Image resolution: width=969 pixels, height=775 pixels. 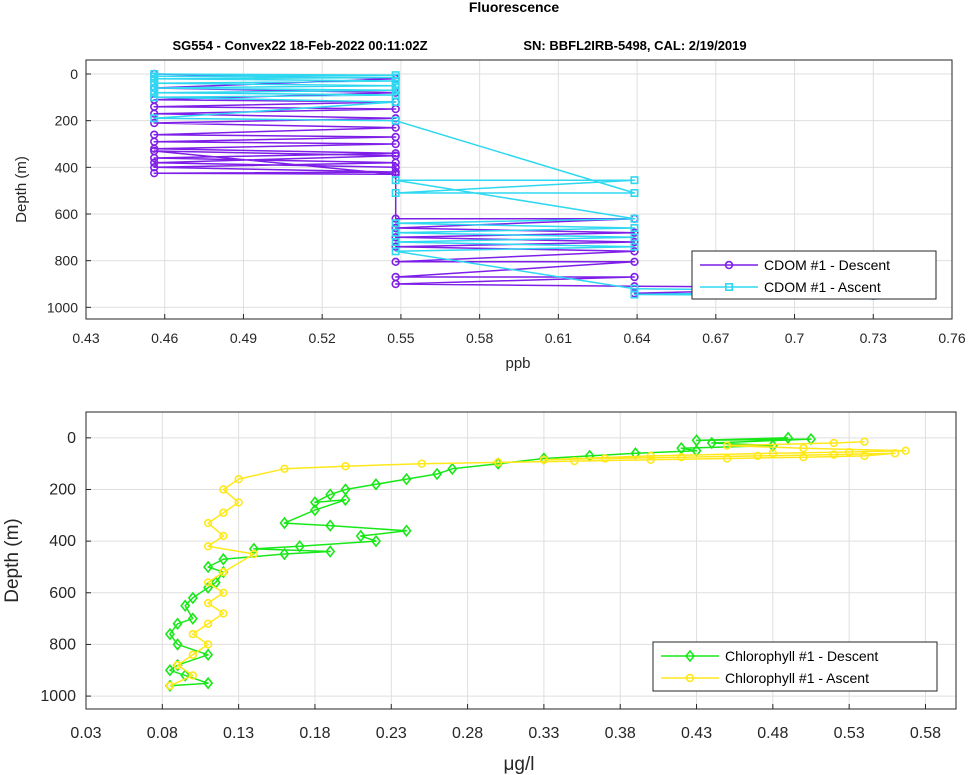 I want to click on x-tick-label: 0.53, so click(x=849, y=733).